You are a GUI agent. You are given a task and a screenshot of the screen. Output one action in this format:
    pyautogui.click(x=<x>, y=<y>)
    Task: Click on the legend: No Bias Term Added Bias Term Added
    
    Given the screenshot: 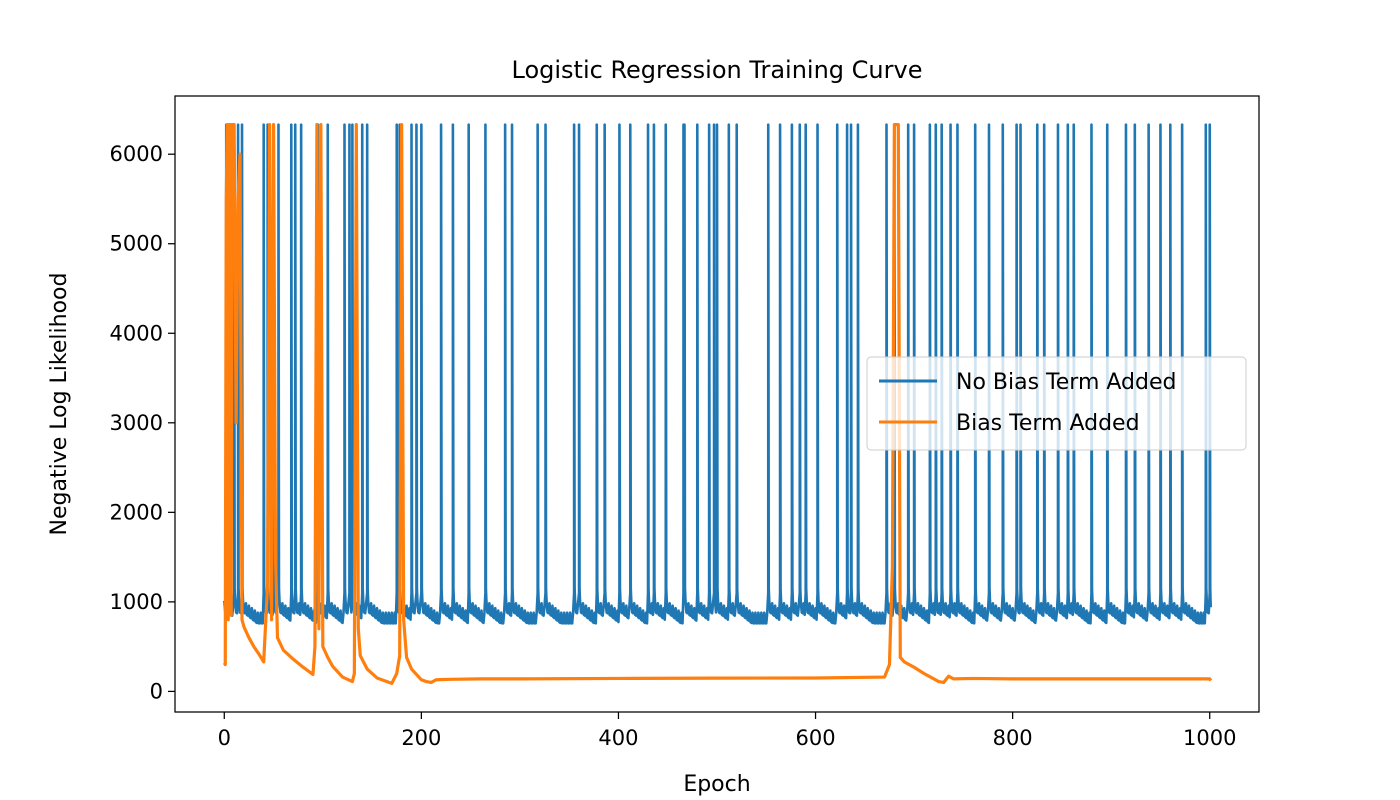 What is the action you would take?
    pyautogui.click(x=1056, y=403)
    